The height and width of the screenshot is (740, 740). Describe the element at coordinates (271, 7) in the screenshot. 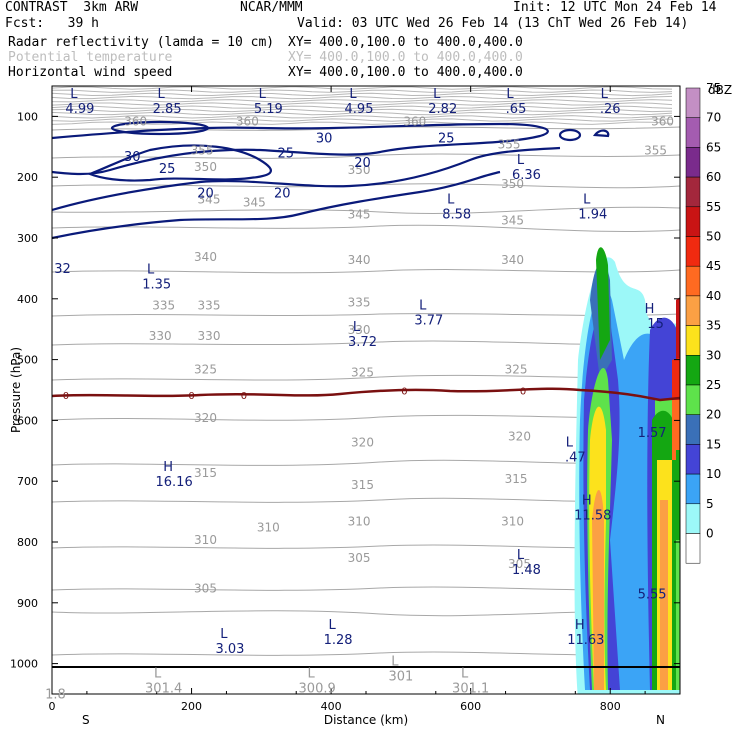

I see `organization: NCAR/MMM` at that location.